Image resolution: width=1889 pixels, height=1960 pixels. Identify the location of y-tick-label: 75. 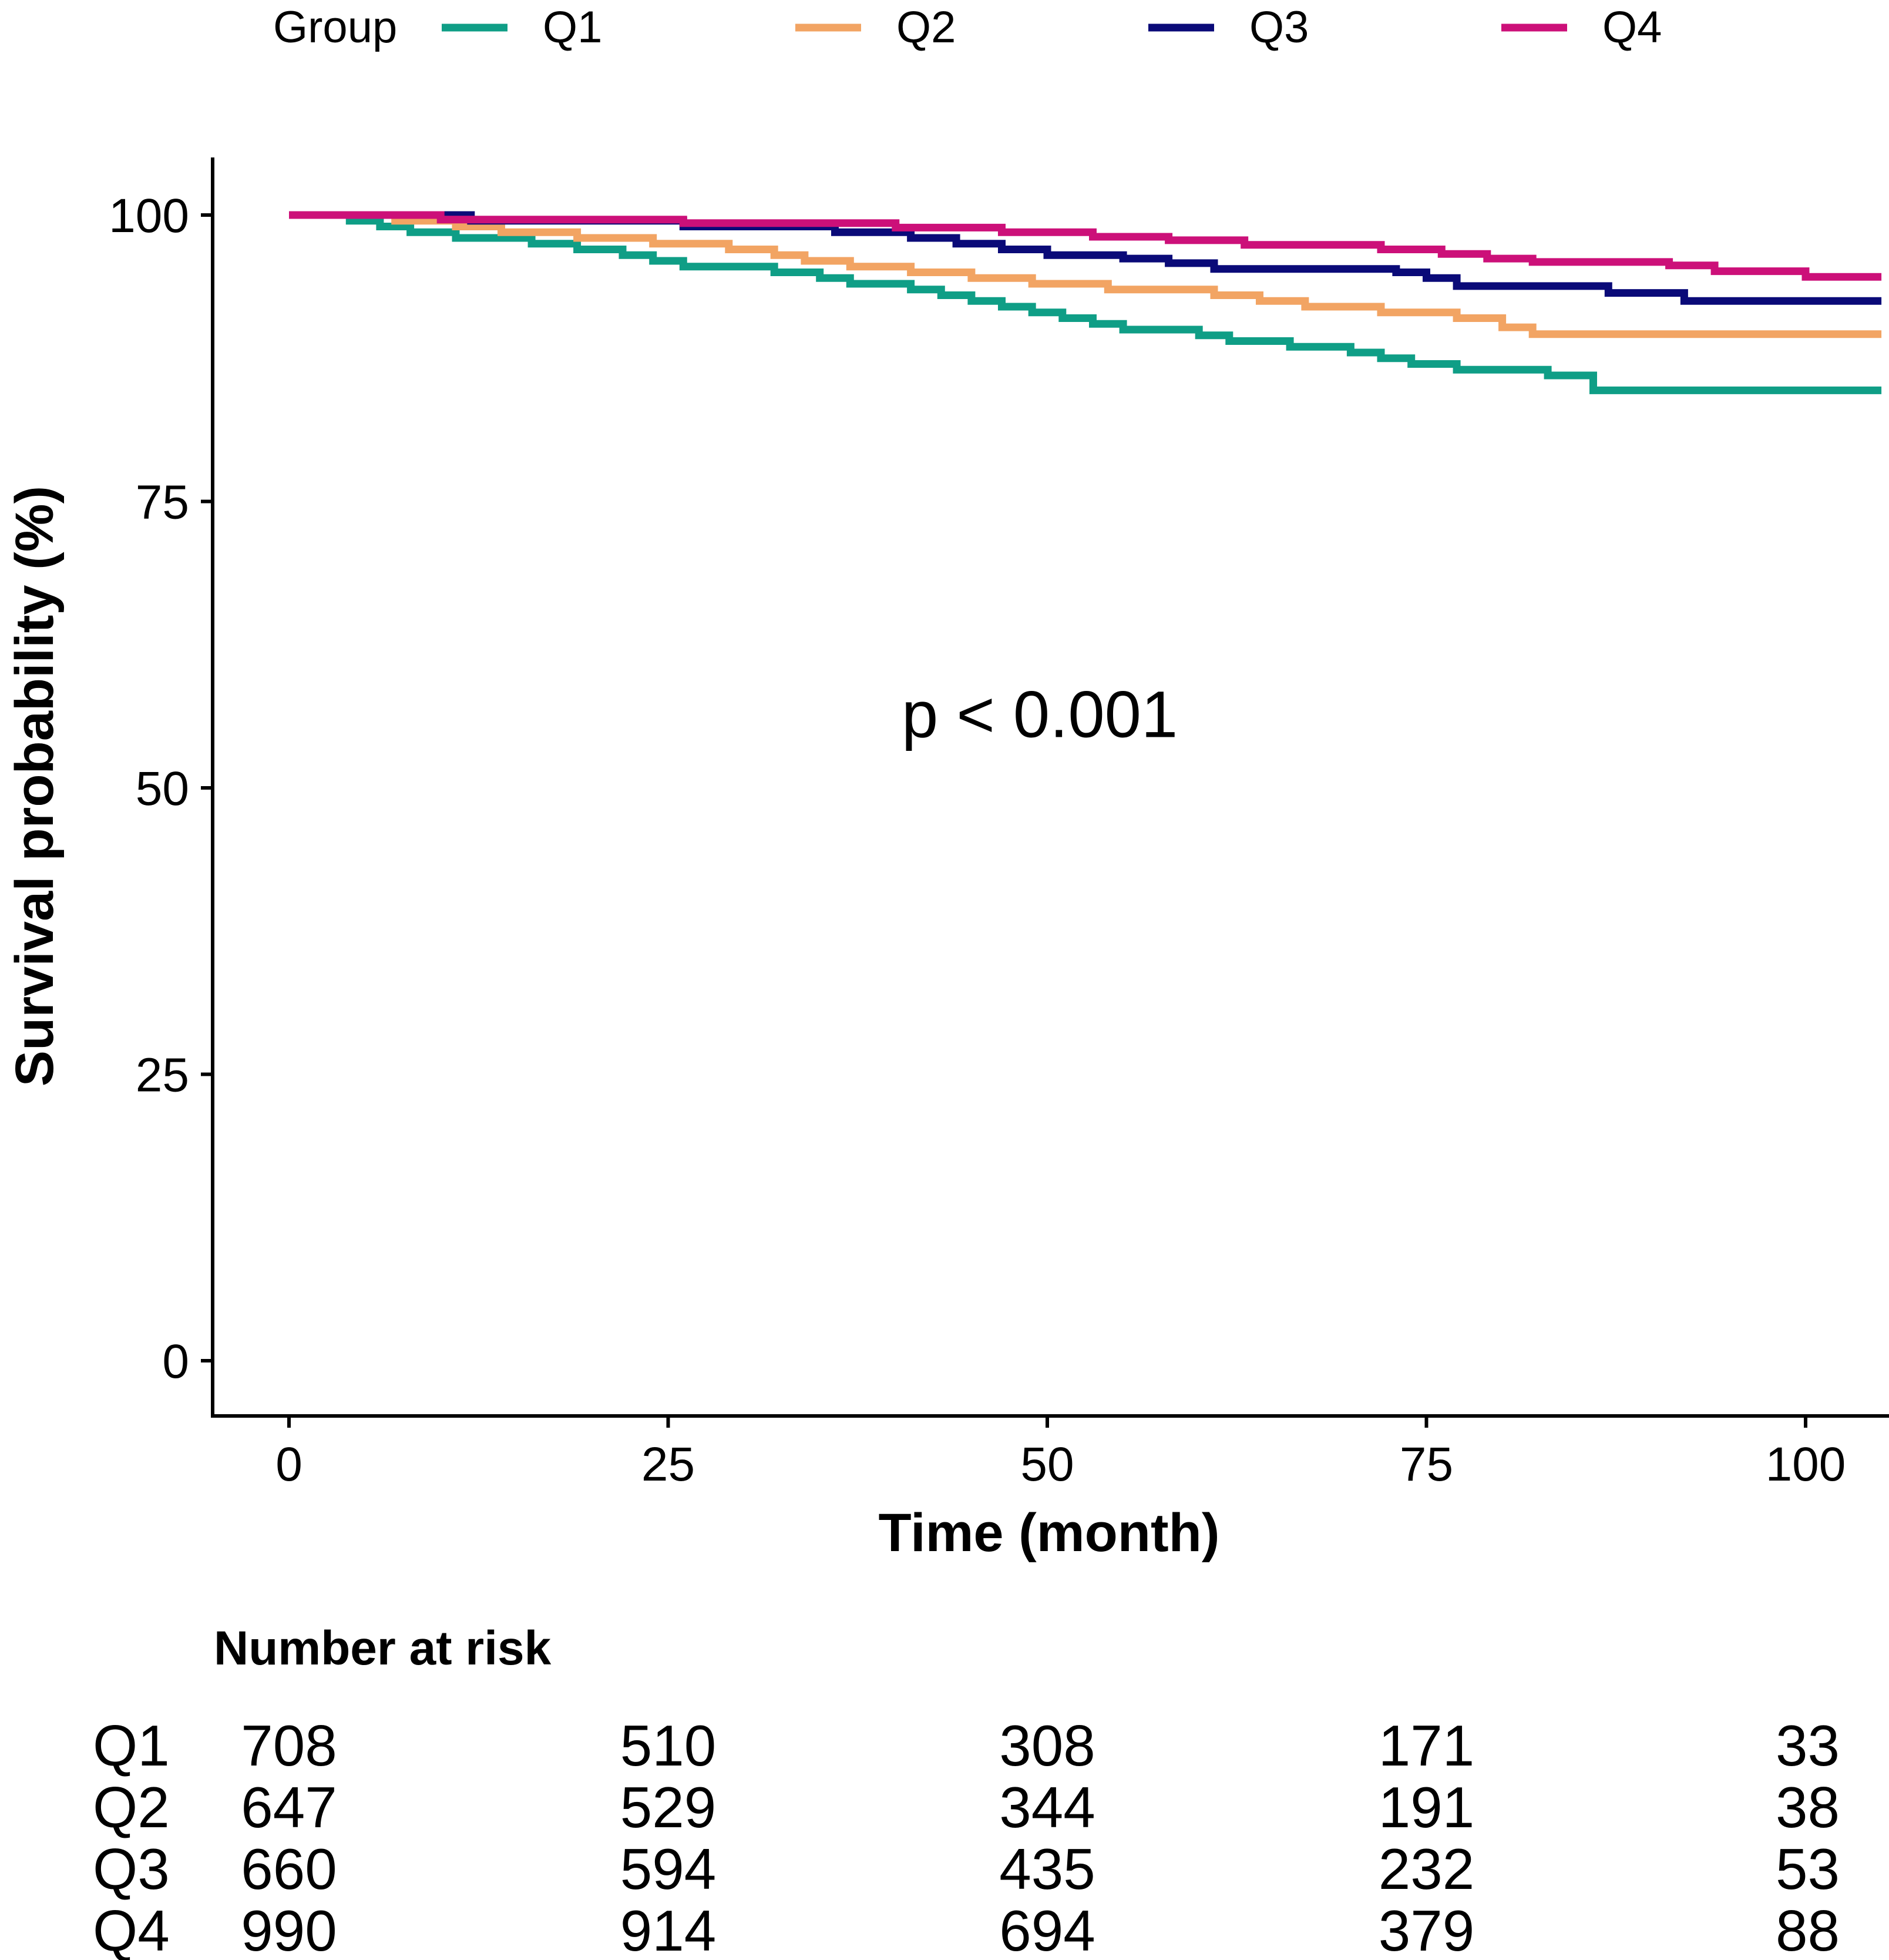
(162, 502).